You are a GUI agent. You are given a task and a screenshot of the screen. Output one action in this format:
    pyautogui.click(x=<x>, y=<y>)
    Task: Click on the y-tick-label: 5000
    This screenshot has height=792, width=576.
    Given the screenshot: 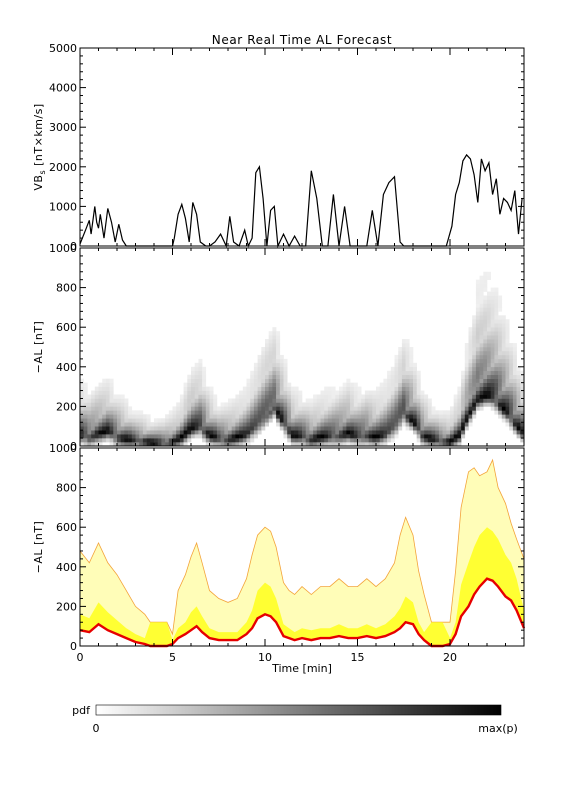 What is the action you would take?
    pyautogui.click(x=63, y=48)
    